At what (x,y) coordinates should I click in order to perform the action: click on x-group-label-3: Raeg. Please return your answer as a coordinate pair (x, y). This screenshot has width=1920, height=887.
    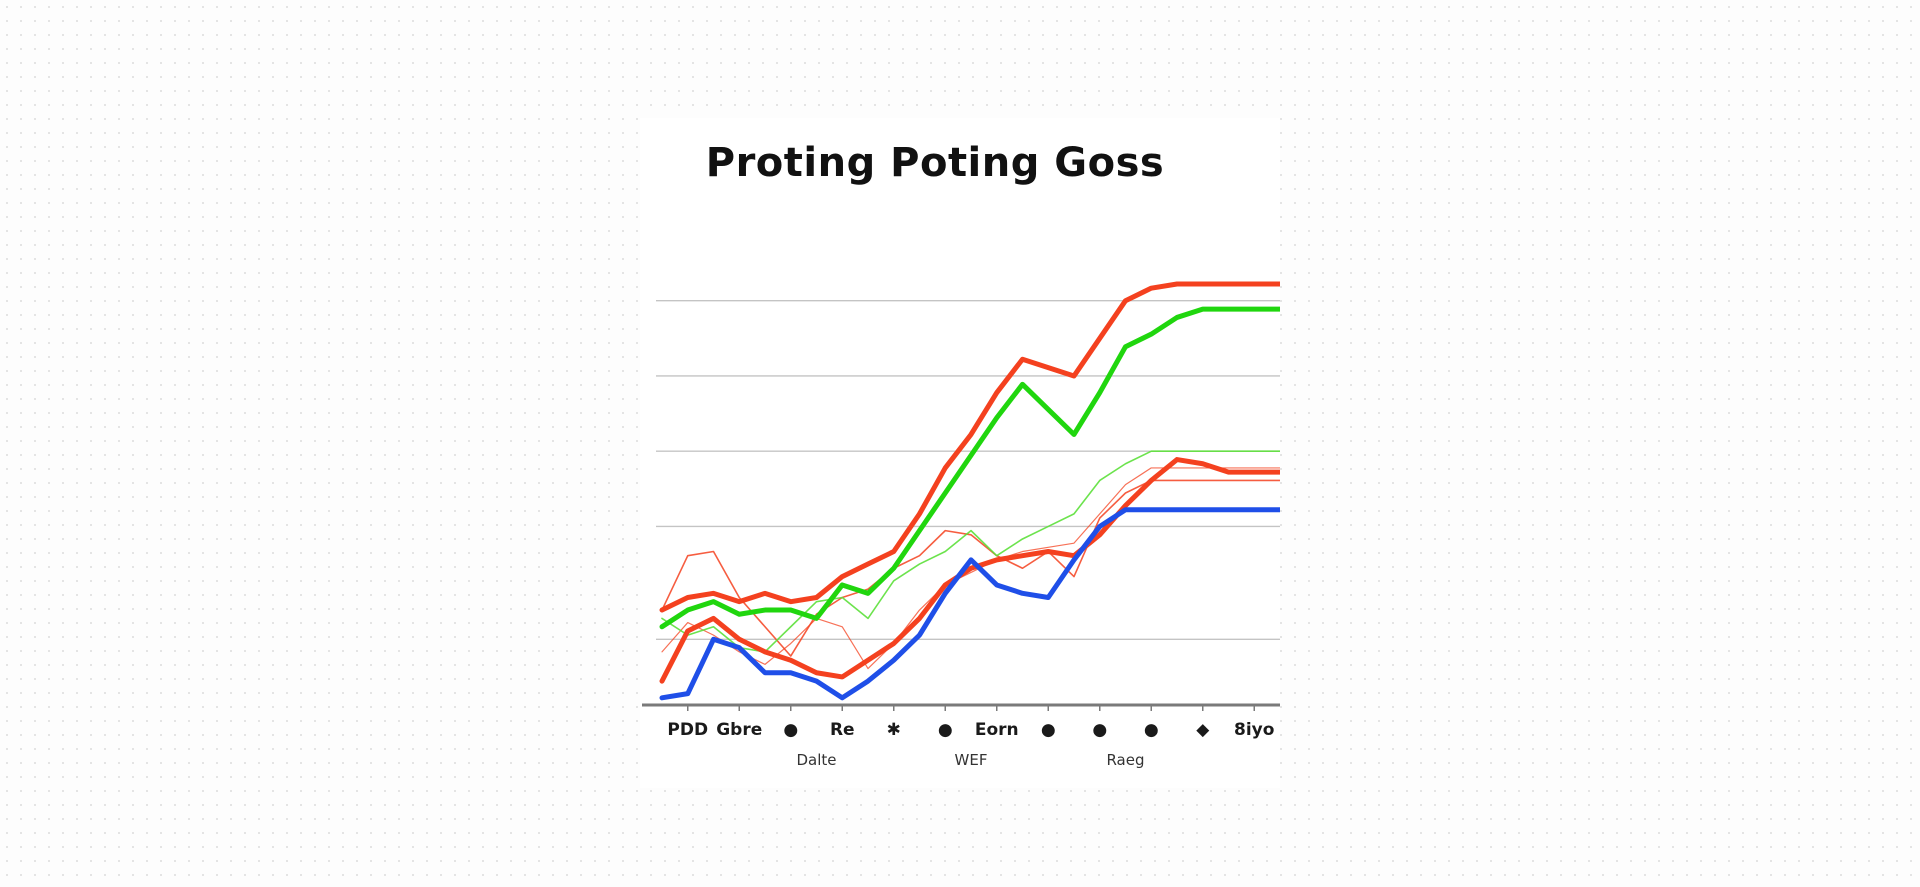
    Looking at the image, I should click on (1125, 760).